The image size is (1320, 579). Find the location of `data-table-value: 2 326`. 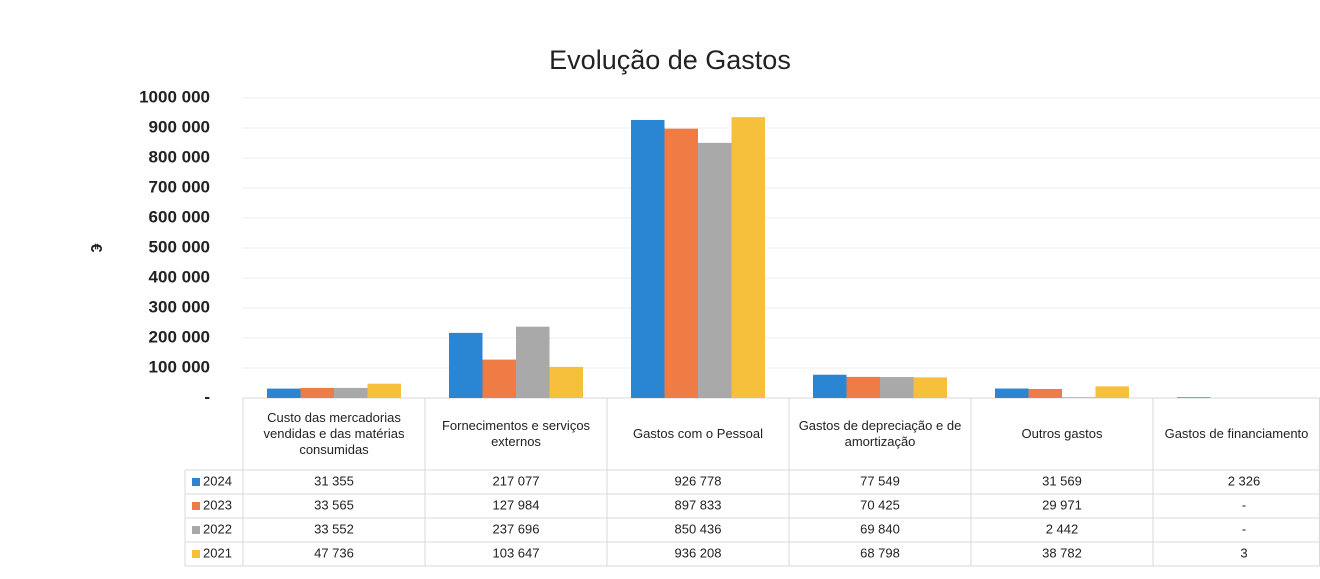

data-table-value: 2 326 is located at coordinates (1244, 480).